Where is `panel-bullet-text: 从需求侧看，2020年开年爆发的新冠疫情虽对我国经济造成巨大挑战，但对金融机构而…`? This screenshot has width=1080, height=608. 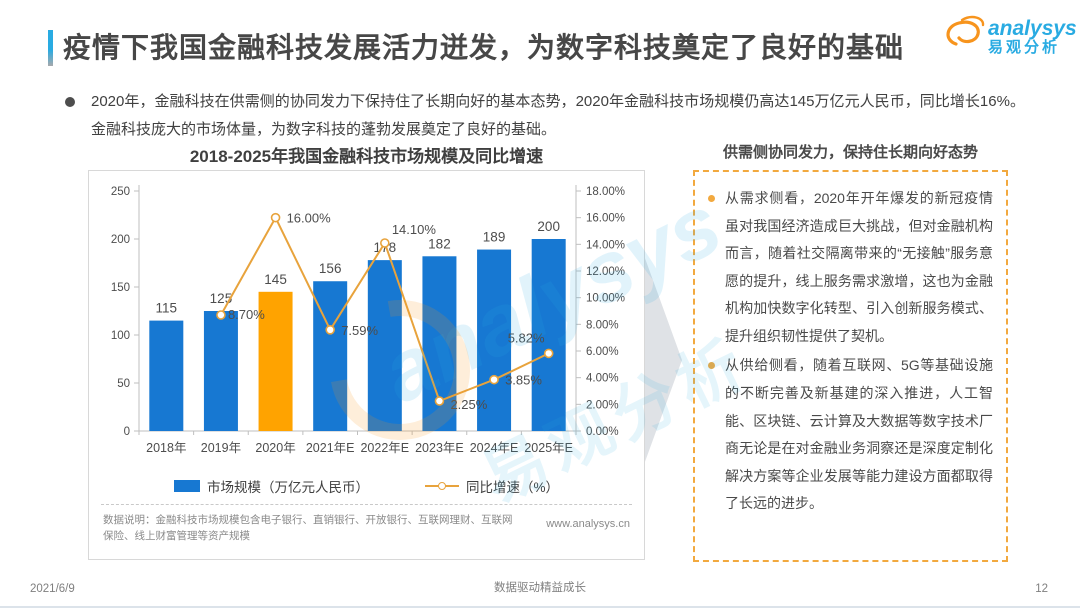
panel-bullet-text: 从需求侧看，2020年开年爆发的新冠疫情虽对我国经济造成巨大挑战，但对金融机构而… is located at coordinates (859, 267).